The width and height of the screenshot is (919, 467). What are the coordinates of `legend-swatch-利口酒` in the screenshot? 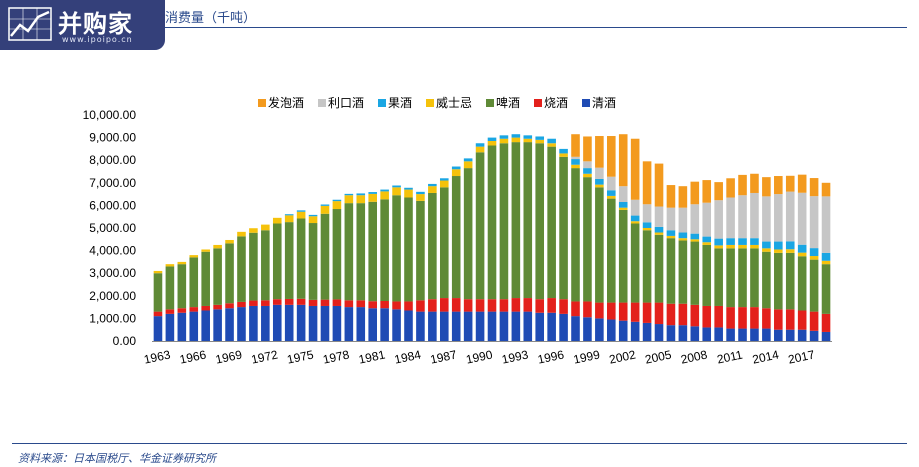 It's located at (322, 103).